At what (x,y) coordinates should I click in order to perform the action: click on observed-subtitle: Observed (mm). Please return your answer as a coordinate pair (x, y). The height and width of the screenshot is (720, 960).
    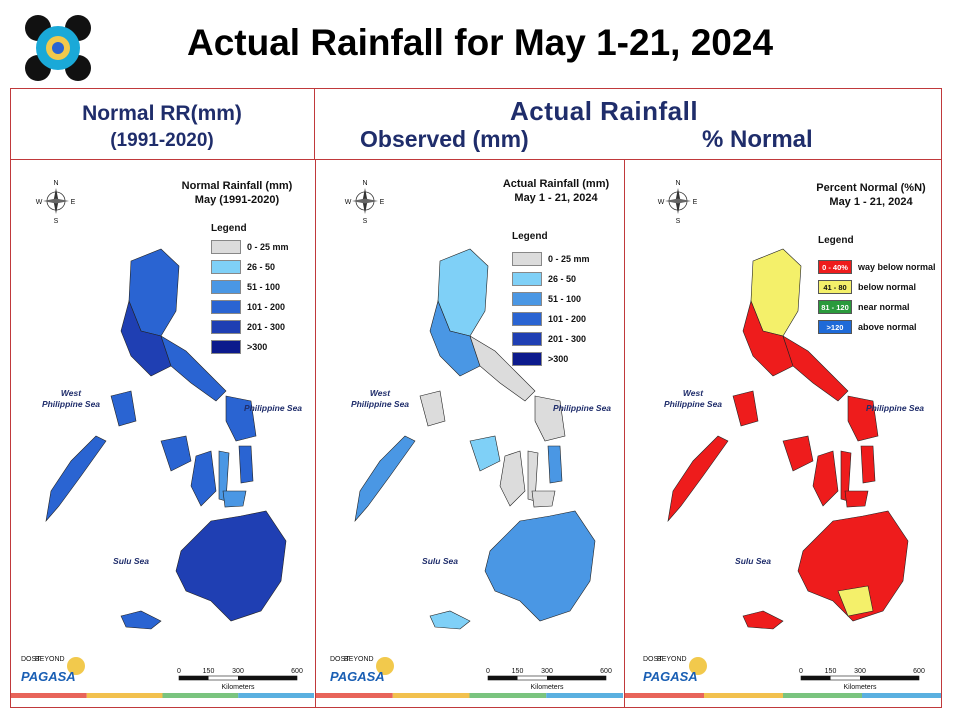
    Looking at the image, I should click on (444, 139).